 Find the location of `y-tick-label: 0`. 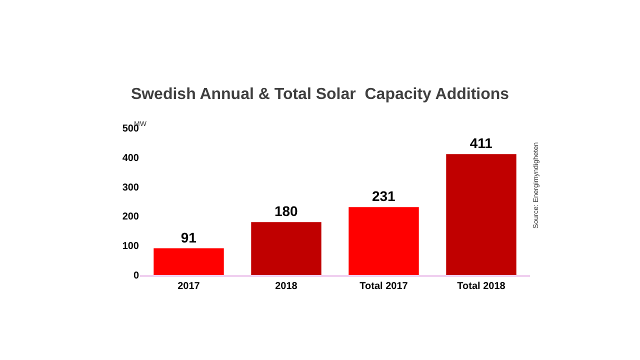

y-tick-label: 0 is located at coordinates (136, 276).